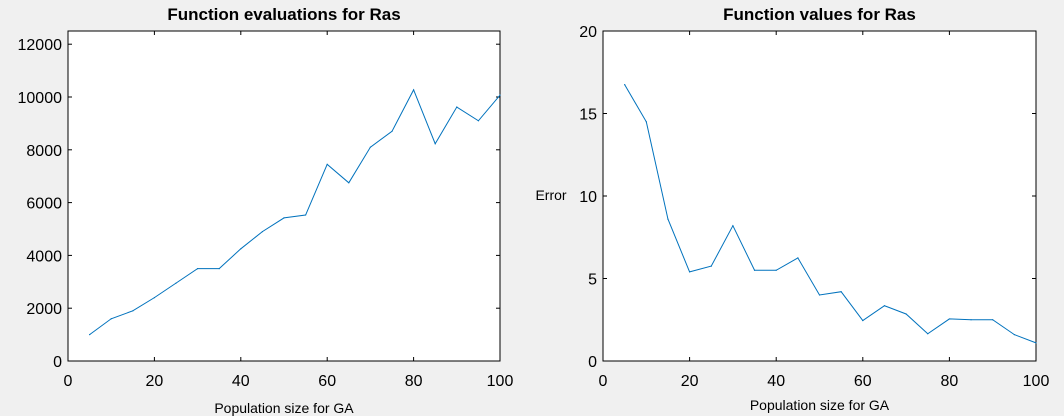 The image size is (1064, 416). What do you see at coordinates (592, 280) in the screenshot?
I see `y-tick-label: 5` at bounding box center [592, 280].